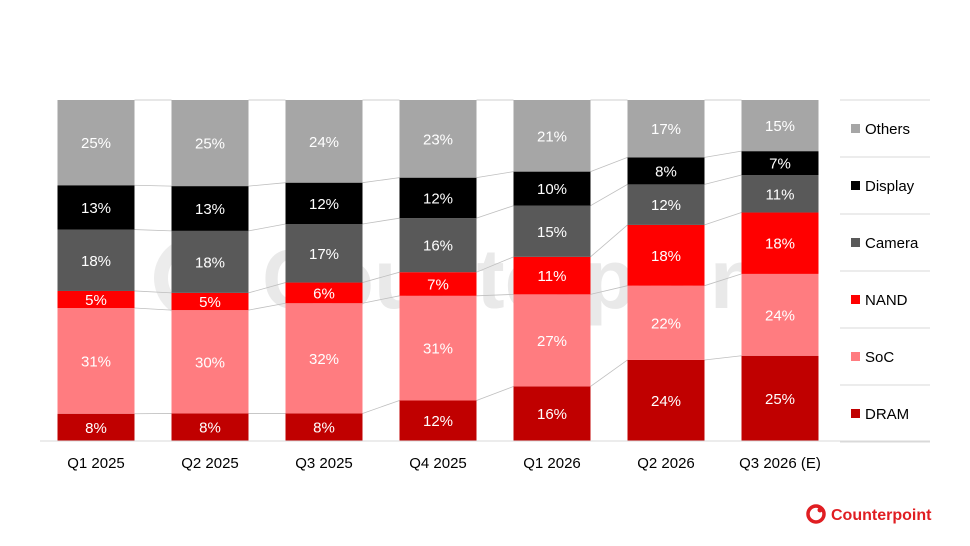  Describe the element at coordinates (780, 463) in the screenshot. I see `x-tick-label: Q3 2026 (E)` at that location.